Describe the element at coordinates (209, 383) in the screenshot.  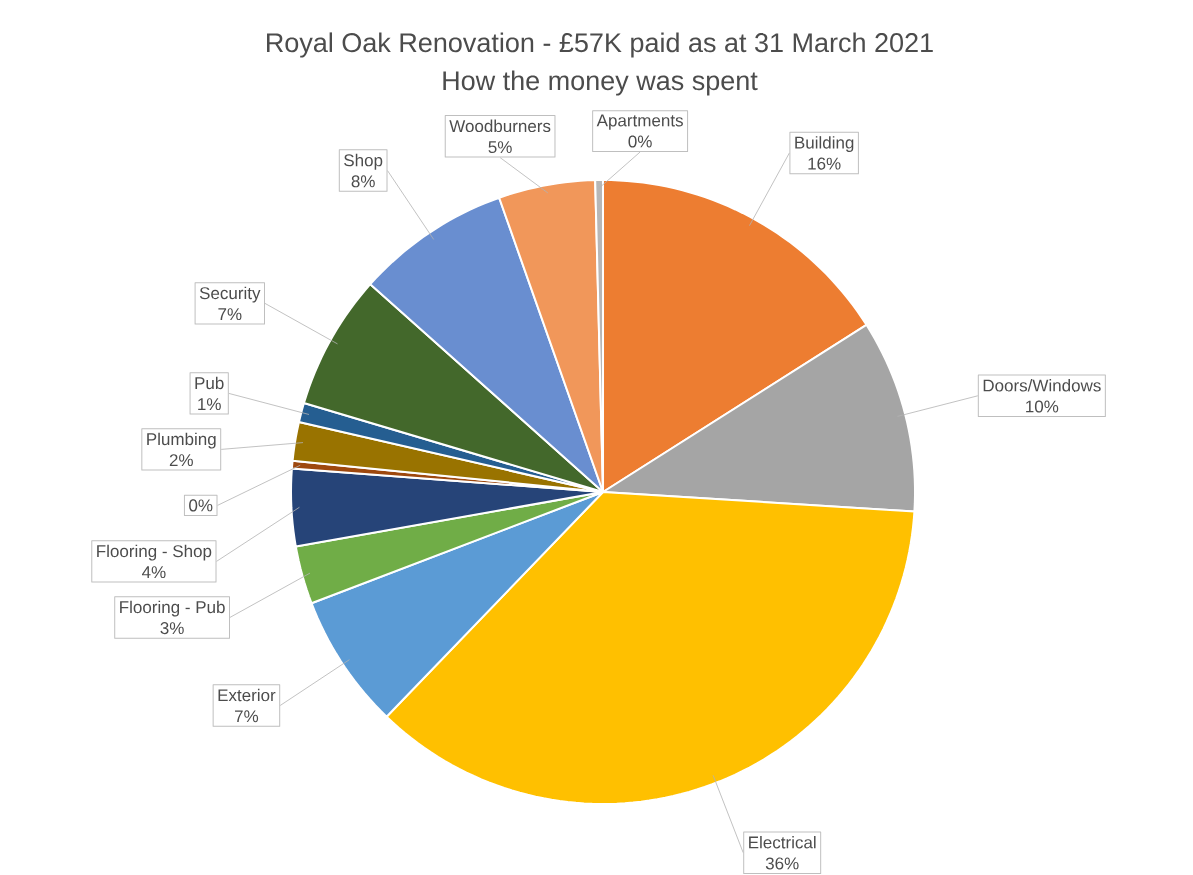
I see `slice-label: Pub` at that location.